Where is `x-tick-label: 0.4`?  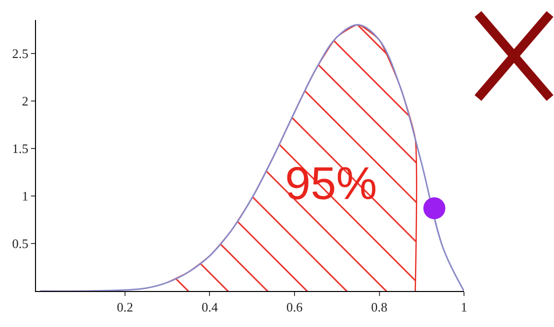
x-tick-label: 0.4 is located at coordinates (210, 307).